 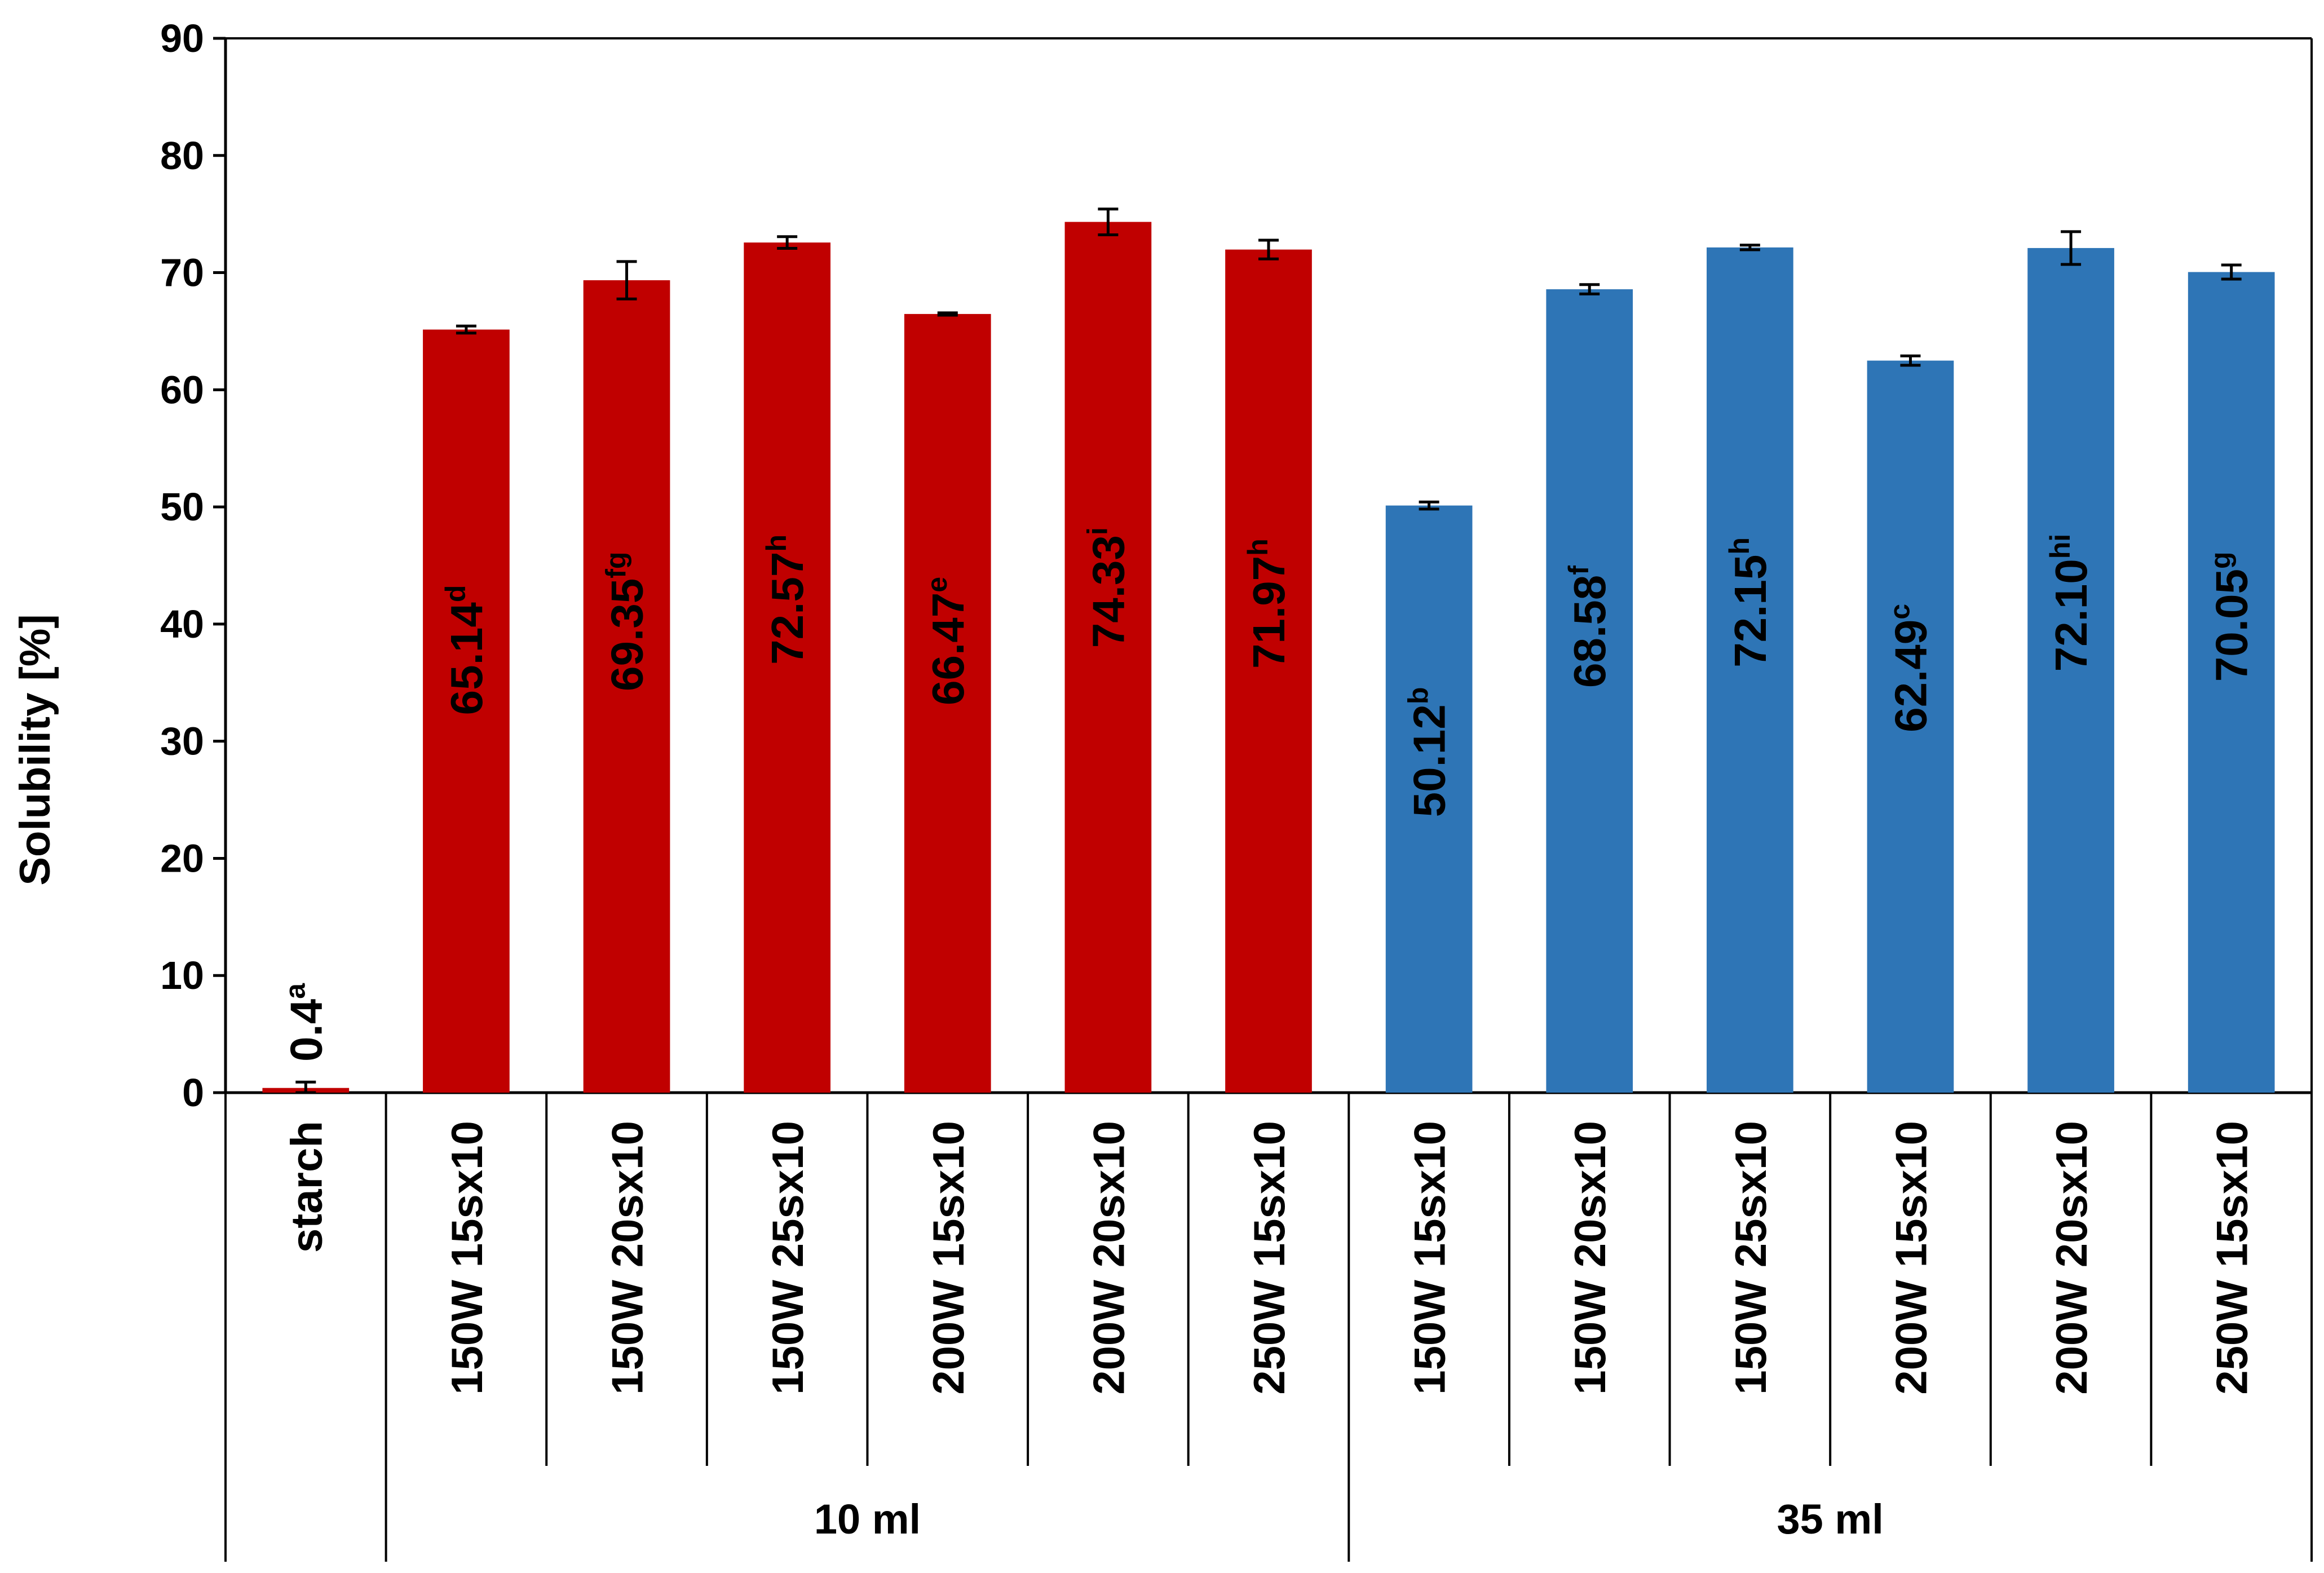 What do you see at coordinates (182, 507) in the screenshot?
I see `y-tick-label: 50` at bounding box center [182, 507].